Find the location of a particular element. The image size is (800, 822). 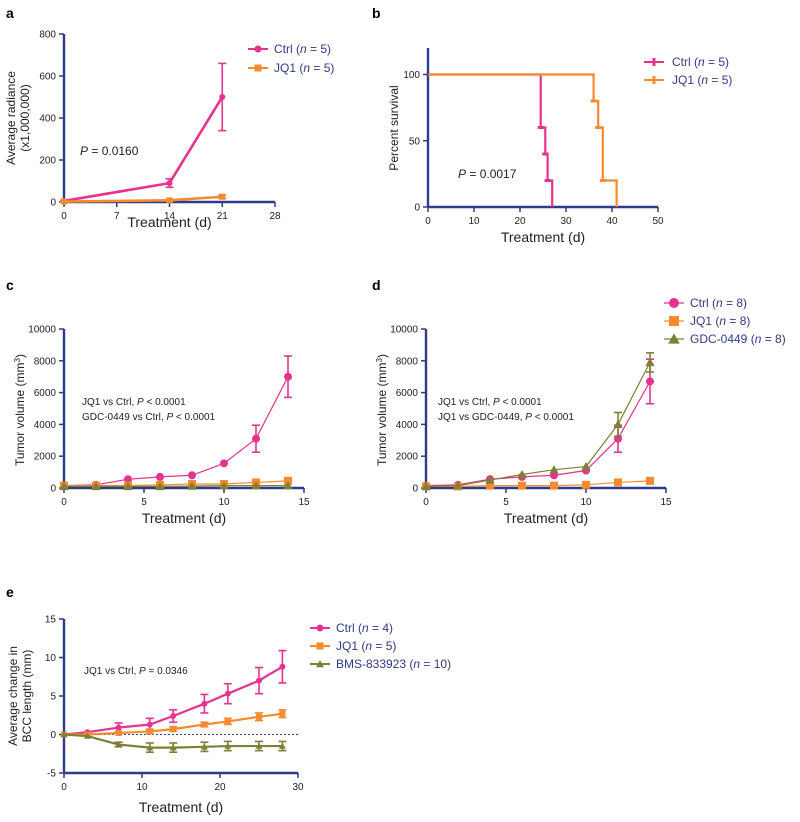

legend-label: JQ1 (n = 8) is located at coordinates (720, 321).